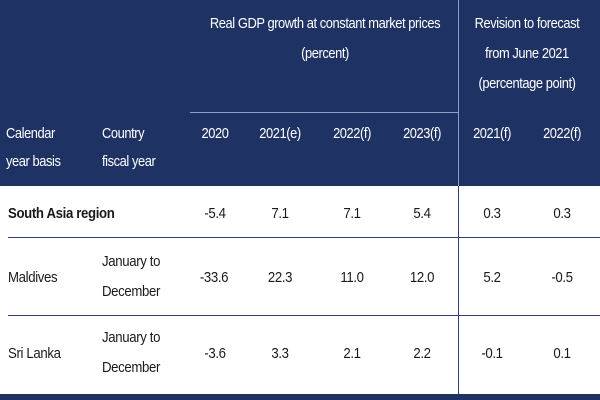  I want to click on col-header-2023f: 2023(f), so click(422, 133).